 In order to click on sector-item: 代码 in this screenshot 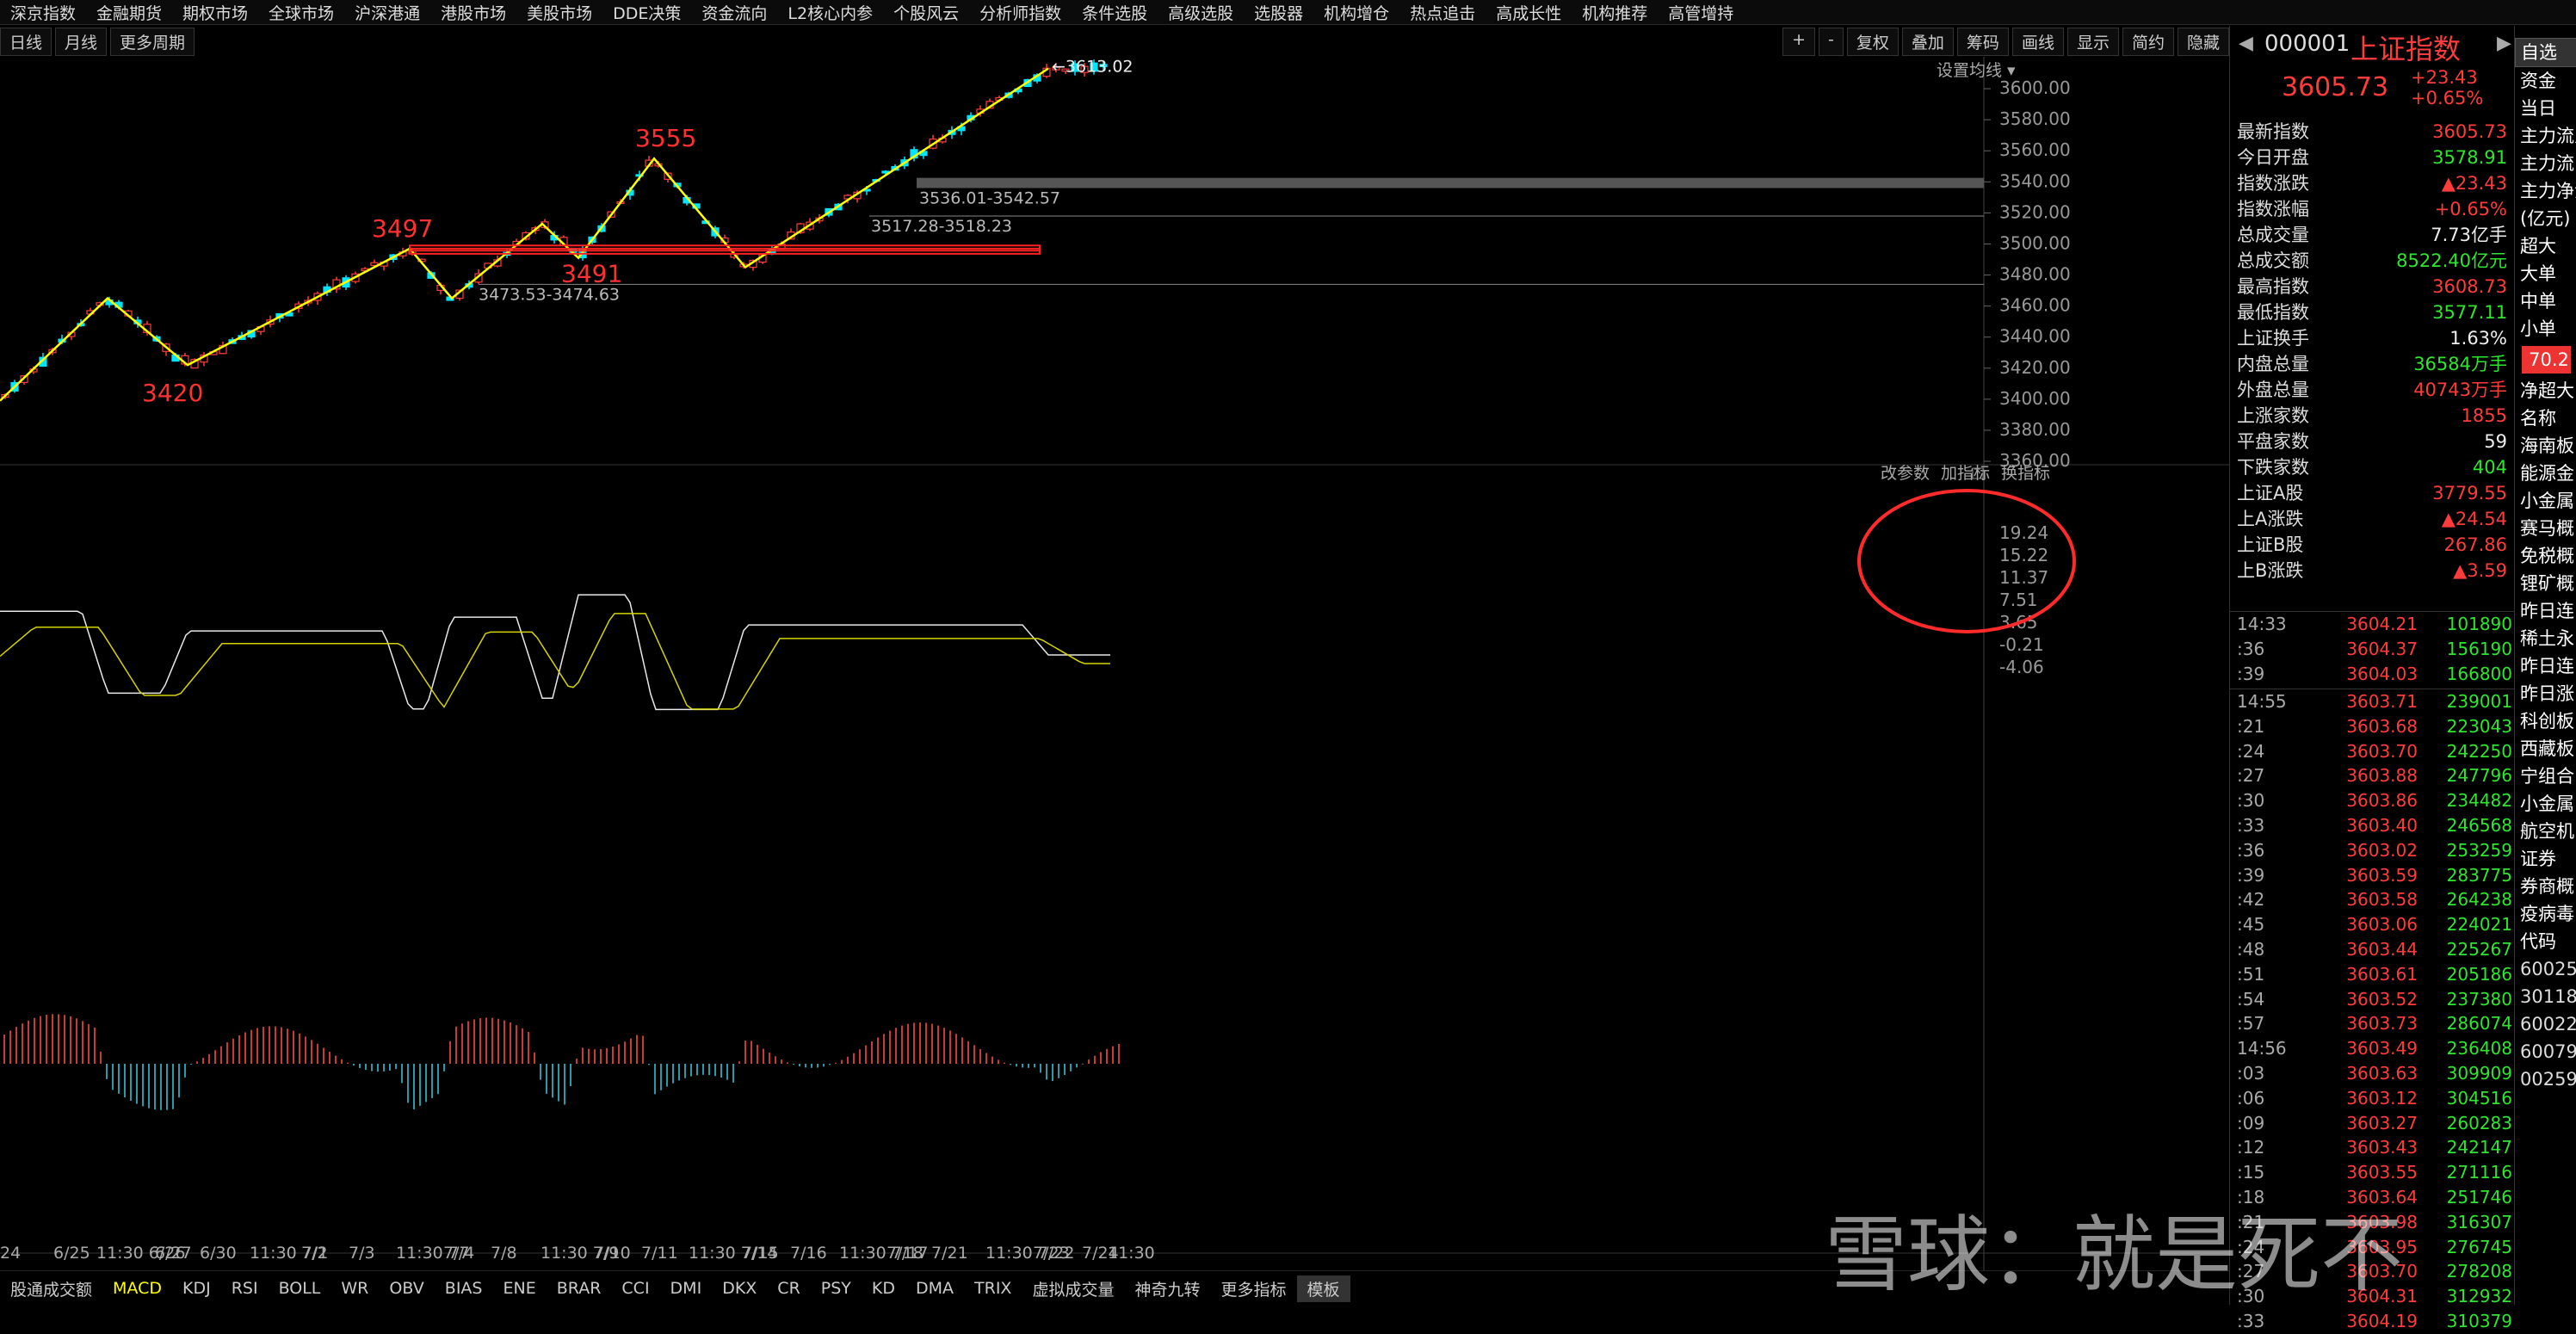, I will do `click(2538, 941)`.